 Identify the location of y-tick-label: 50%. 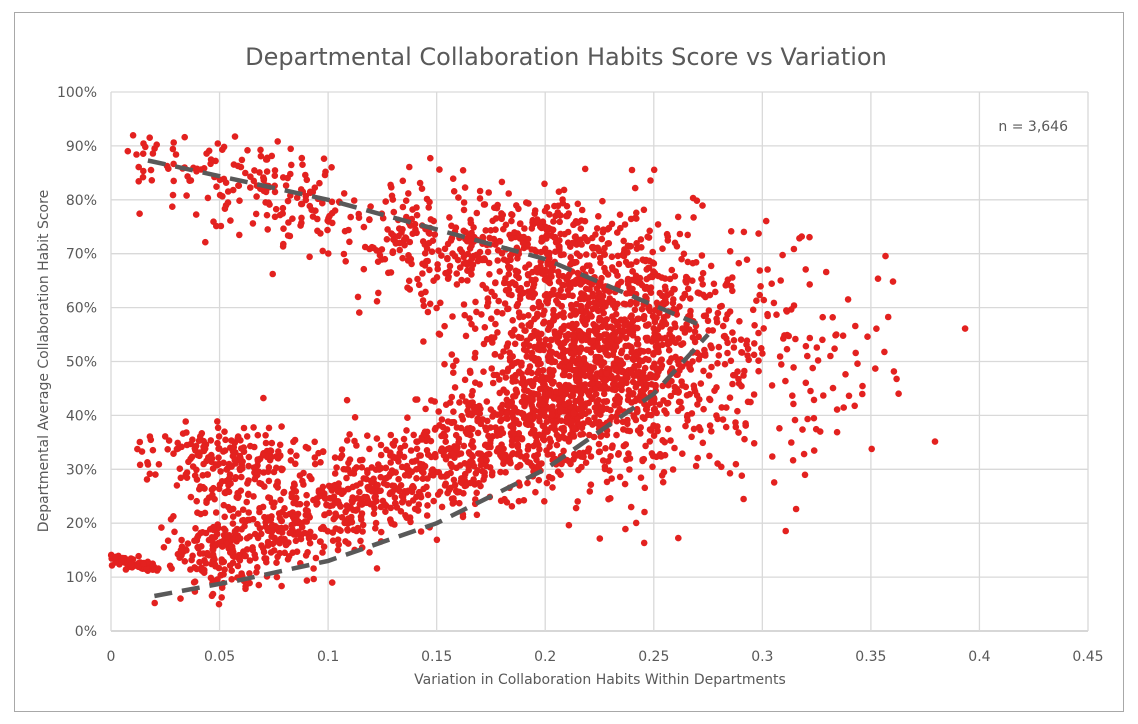
(81, 363).